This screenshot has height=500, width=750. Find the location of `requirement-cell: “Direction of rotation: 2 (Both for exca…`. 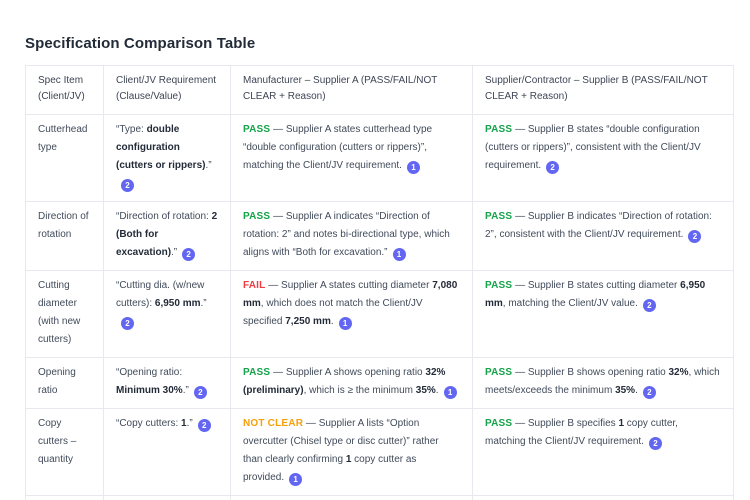

requirement-cell: “Direction of rotation: 2 (Both for exca… is located at coordinates (167, 236).